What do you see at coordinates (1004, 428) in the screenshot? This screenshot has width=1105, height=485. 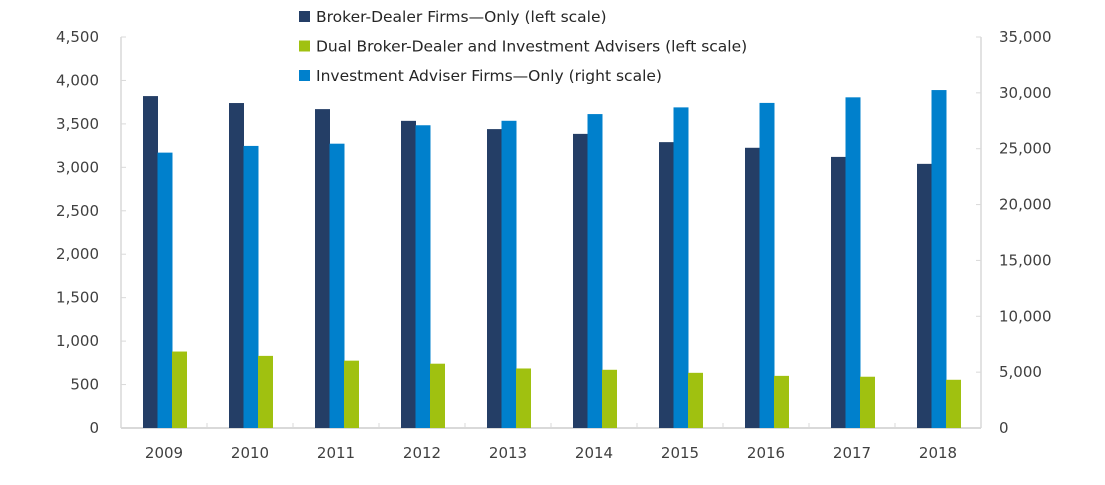 I see `right-tick-label: 0` at bounding box center [1004, 428].